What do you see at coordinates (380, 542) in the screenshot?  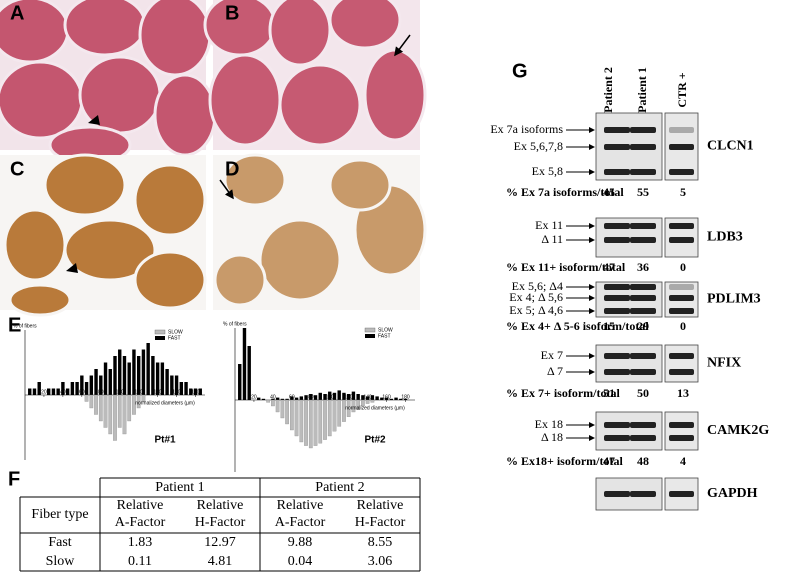 I see `table-cell: 8.55` at bounding box center [380, 542].